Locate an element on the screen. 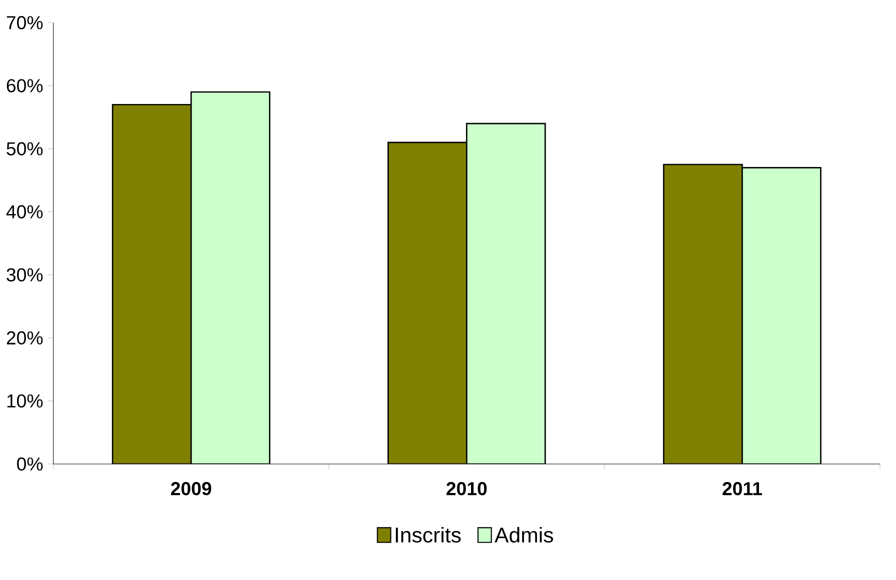 The image size is (896, 580). y-tick-label: 40% is located at coordinates (24, 211).